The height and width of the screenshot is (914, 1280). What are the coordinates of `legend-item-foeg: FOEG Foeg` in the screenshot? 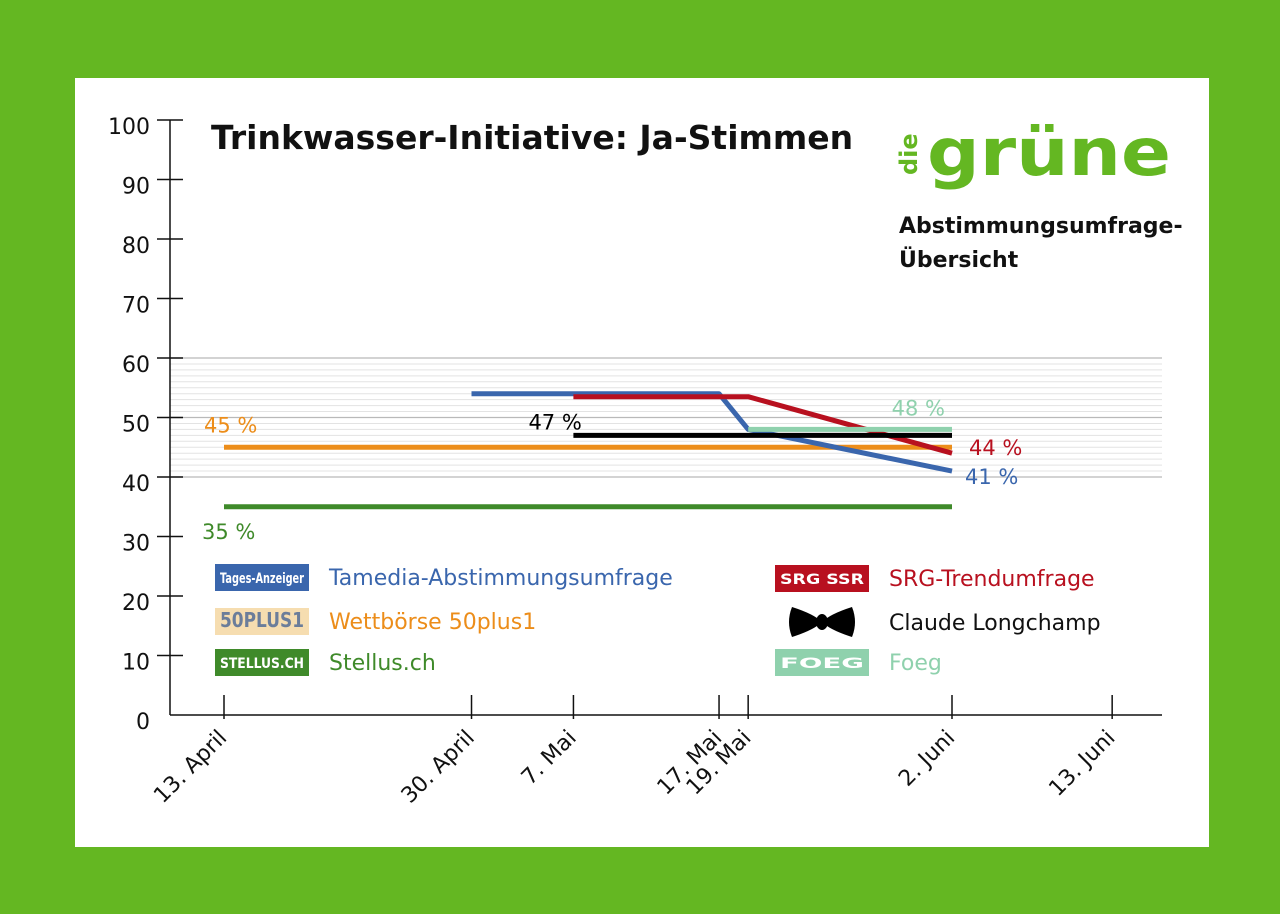 It's located at (858, 662).